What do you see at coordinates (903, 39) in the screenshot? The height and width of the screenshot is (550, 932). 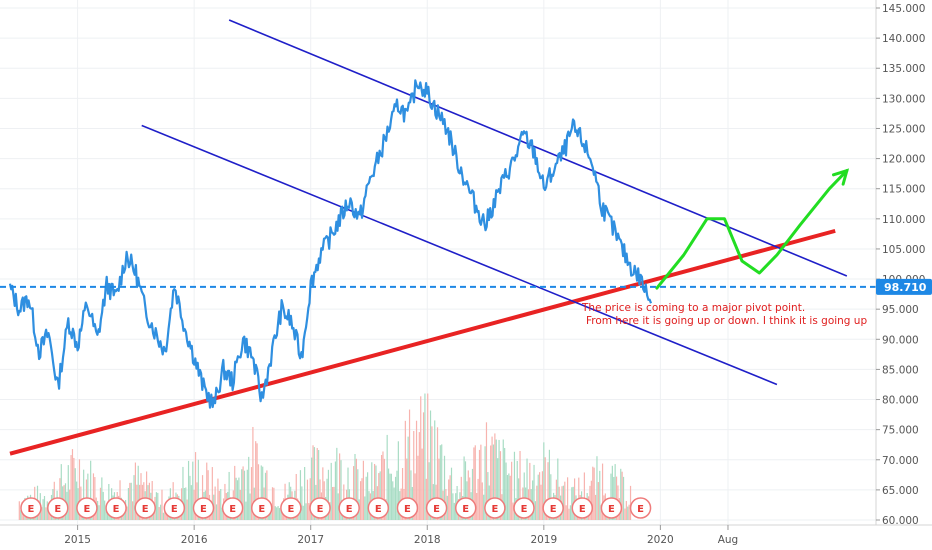 I see `y-tick-label: 140.000` at bounding box center [903, 39].